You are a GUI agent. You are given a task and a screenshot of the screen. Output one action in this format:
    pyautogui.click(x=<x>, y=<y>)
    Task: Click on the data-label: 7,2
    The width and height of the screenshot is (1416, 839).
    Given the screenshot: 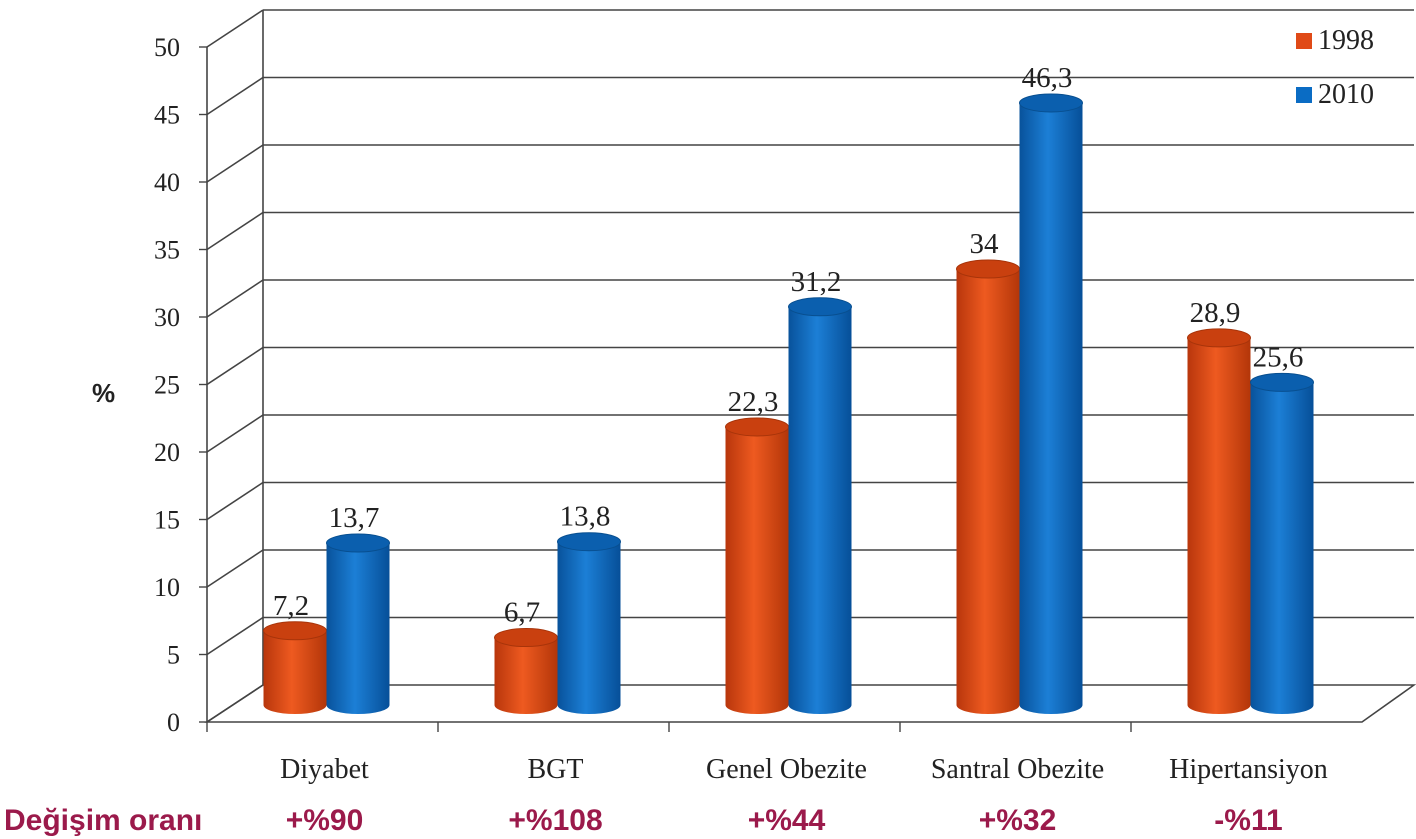 What is the action you would take?
    pyautogui.click(x=291, y=606)
    